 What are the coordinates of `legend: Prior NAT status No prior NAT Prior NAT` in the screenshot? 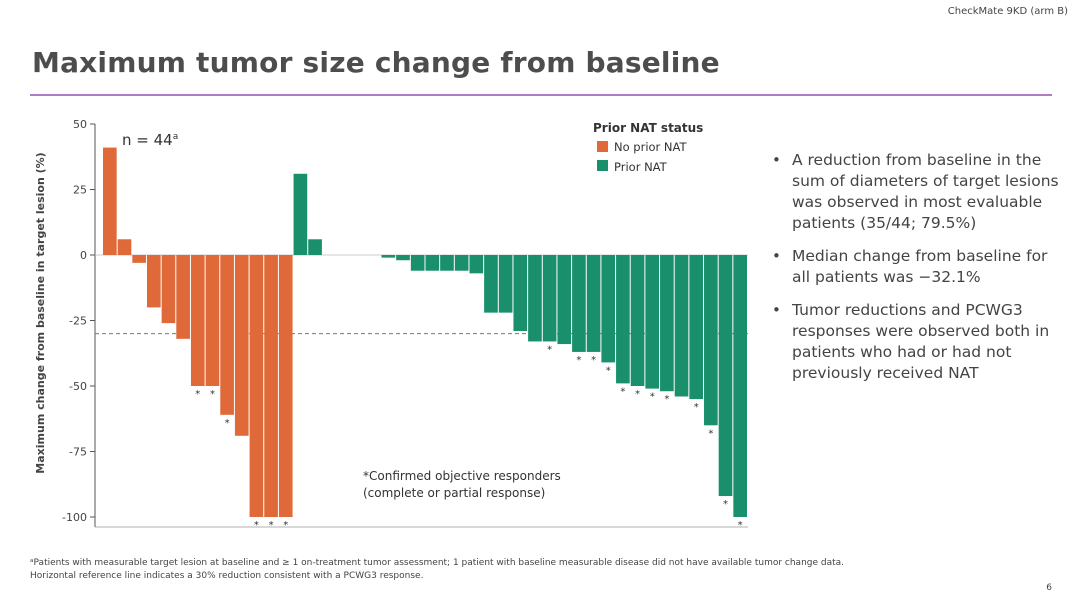 It's located at (648, 147).